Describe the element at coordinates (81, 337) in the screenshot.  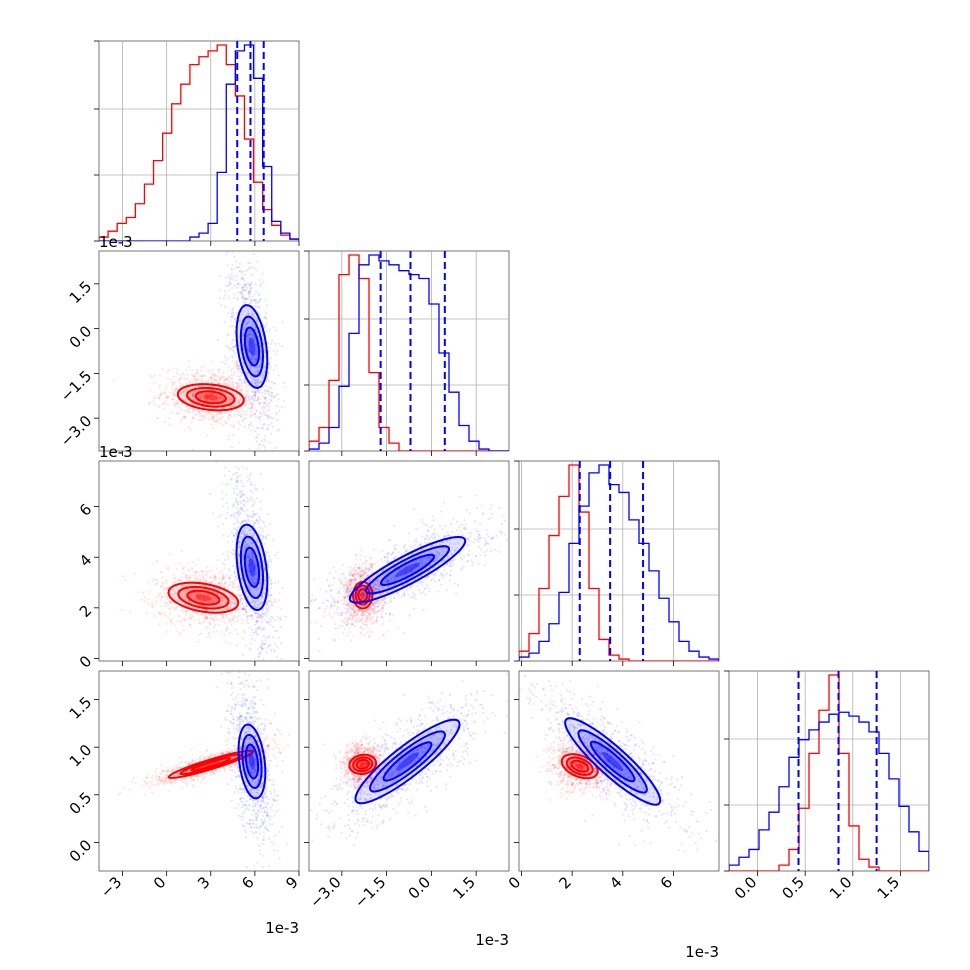
I see `y-tick-label: 0.0` at that location.